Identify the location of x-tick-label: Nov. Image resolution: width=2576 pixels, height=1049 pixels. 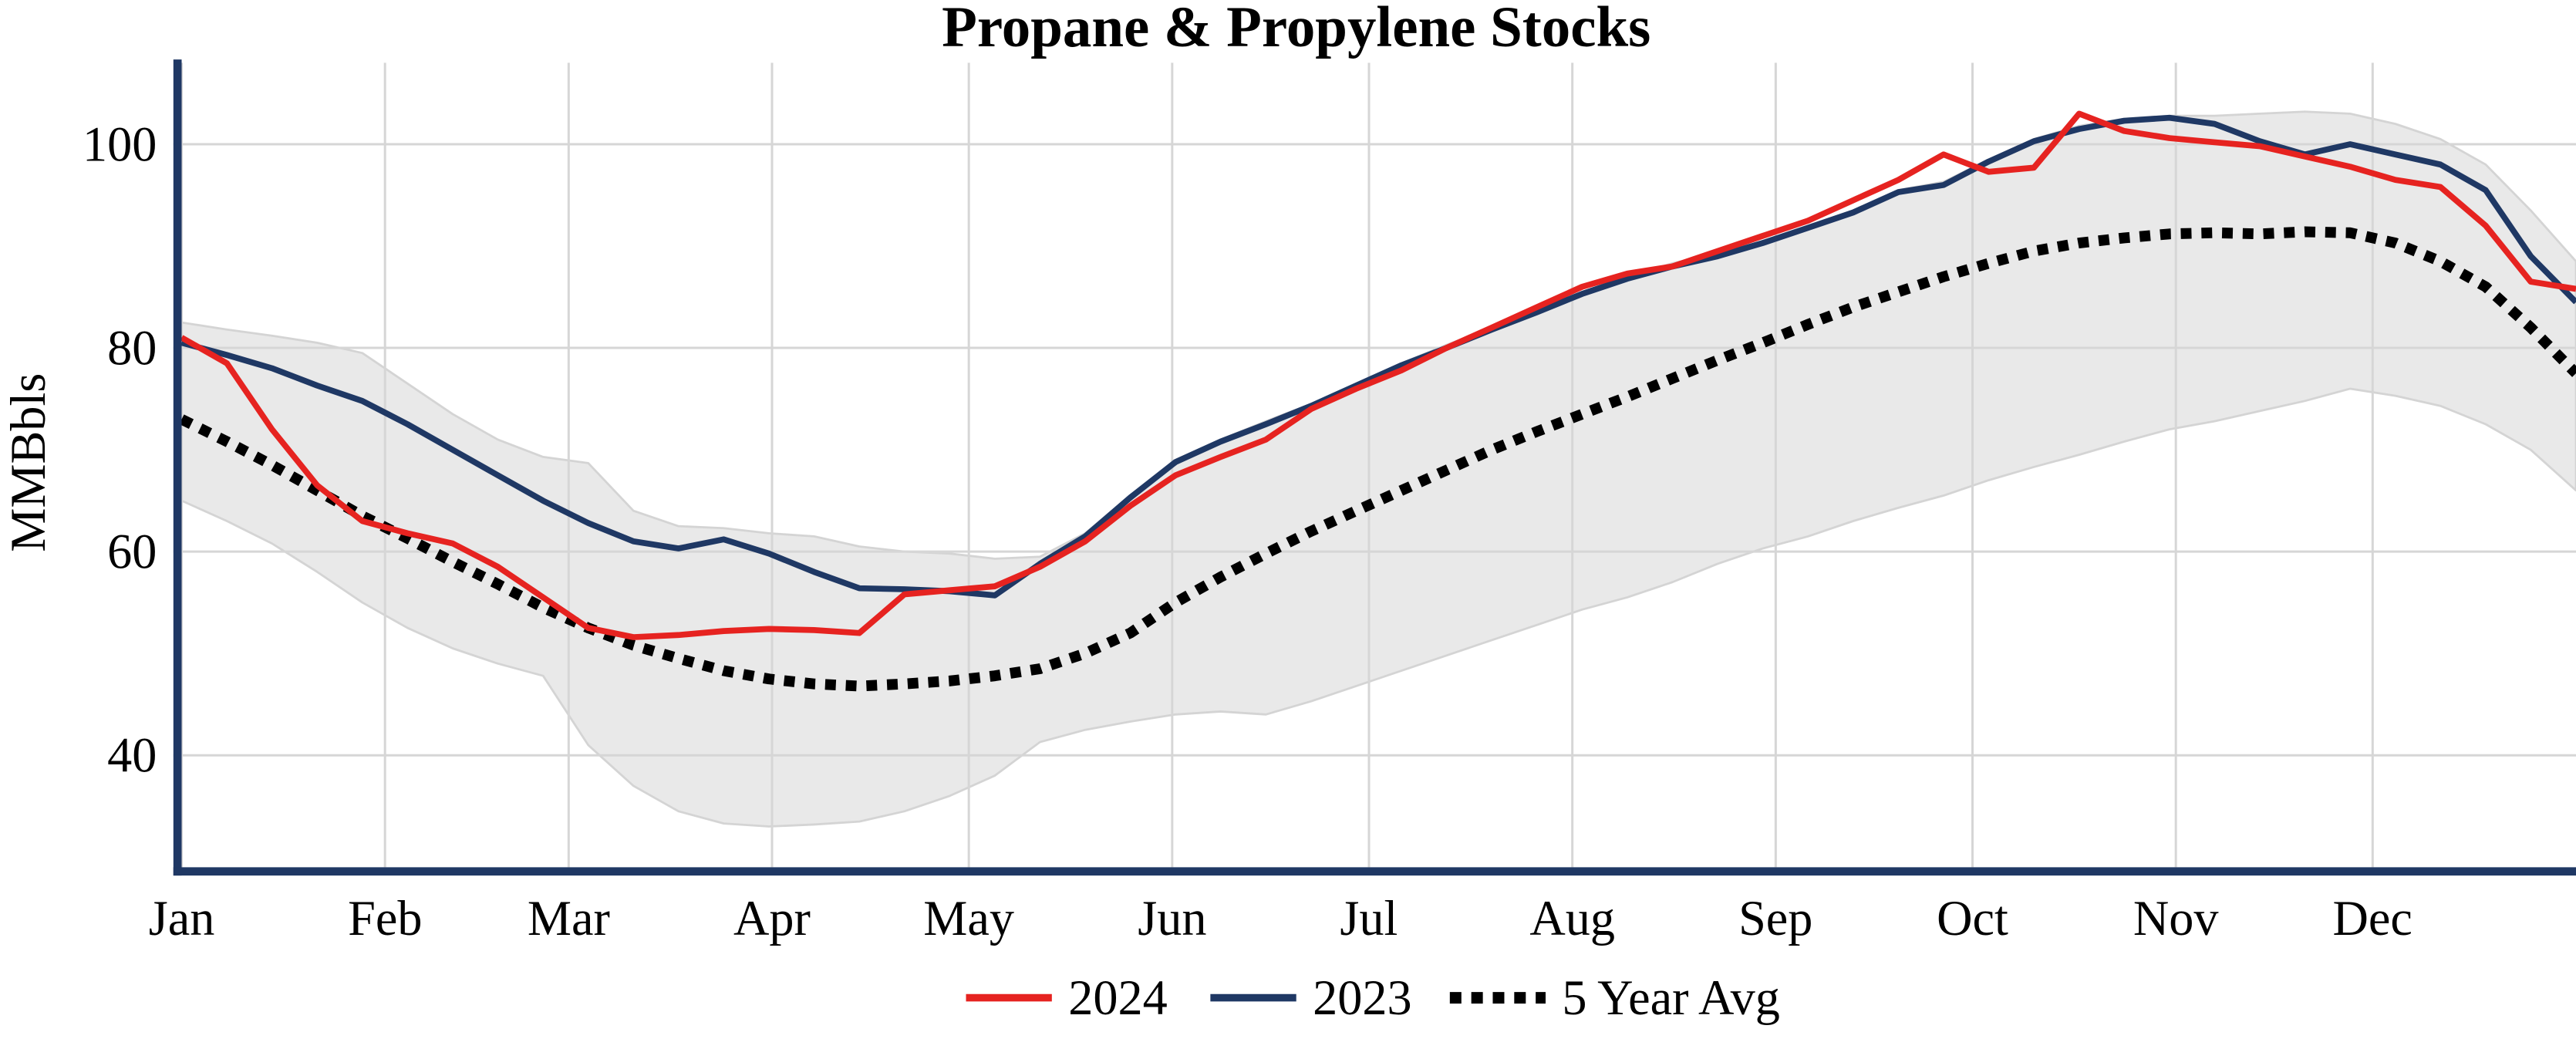
(2176, 919).